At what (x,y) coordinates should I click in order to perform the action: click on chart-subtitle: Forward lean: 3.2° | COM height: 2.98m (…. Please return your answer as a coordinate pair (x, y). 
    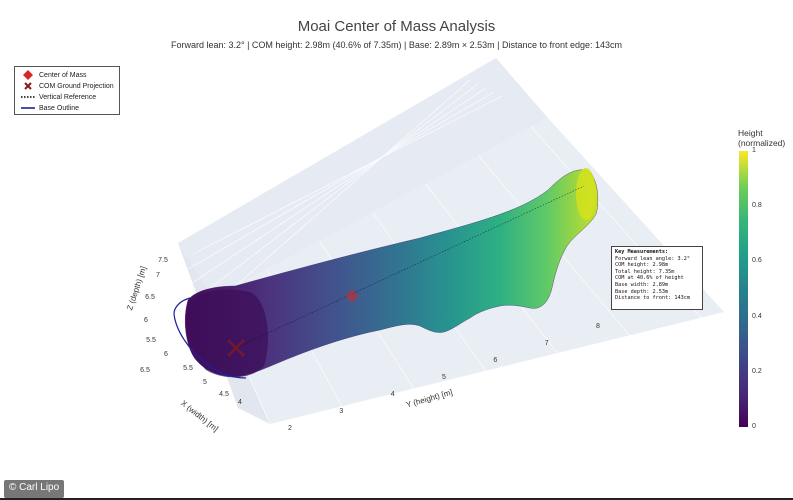
    Looking at the image, I should click on (396, 45).